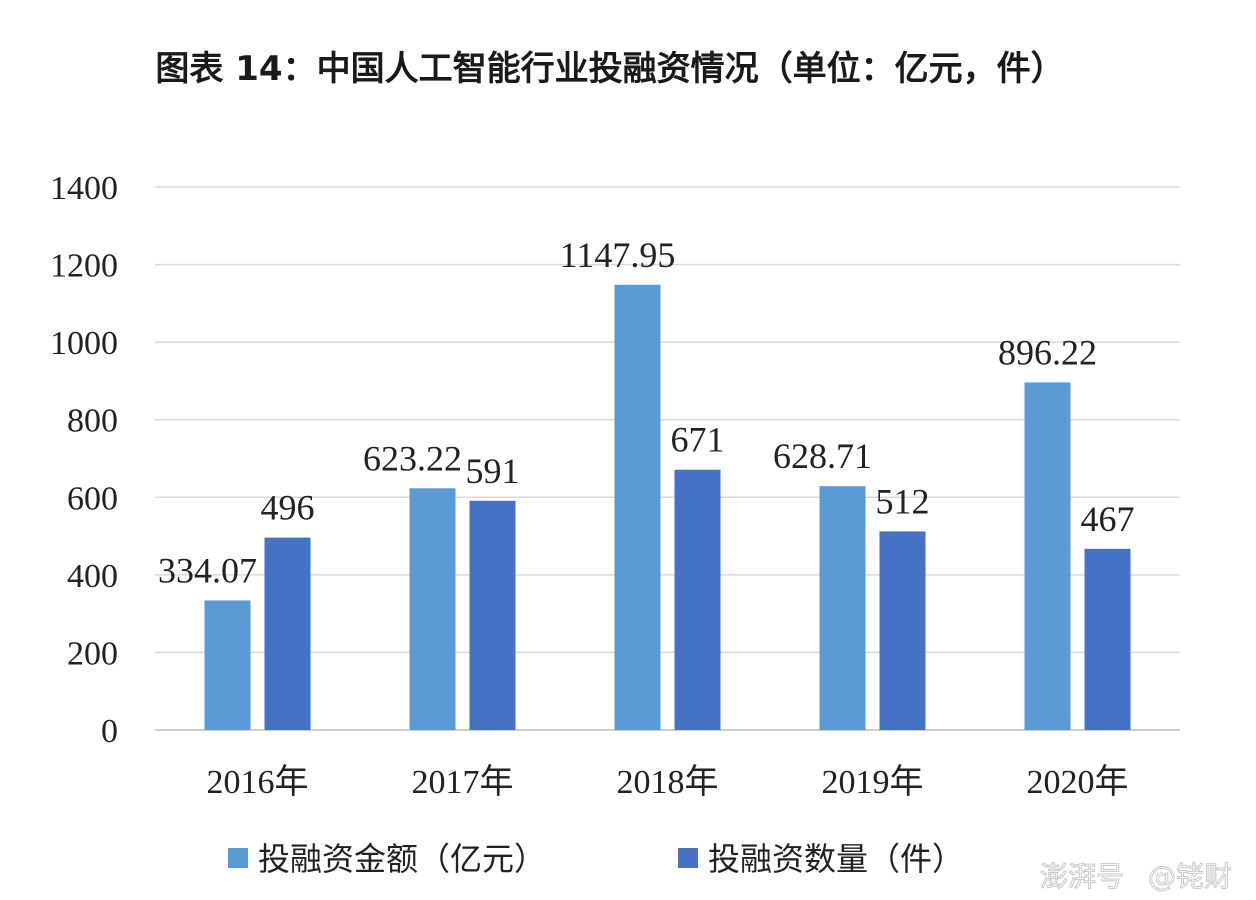 The image size is (1256, 900). I want to click on data-label: 623.22, so click(412, 458).